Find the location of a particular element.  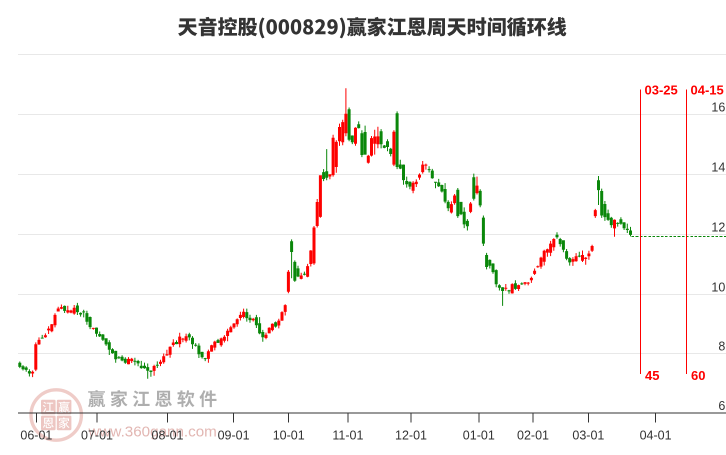

svg-text: 10 is located at coordinates (718, 288).